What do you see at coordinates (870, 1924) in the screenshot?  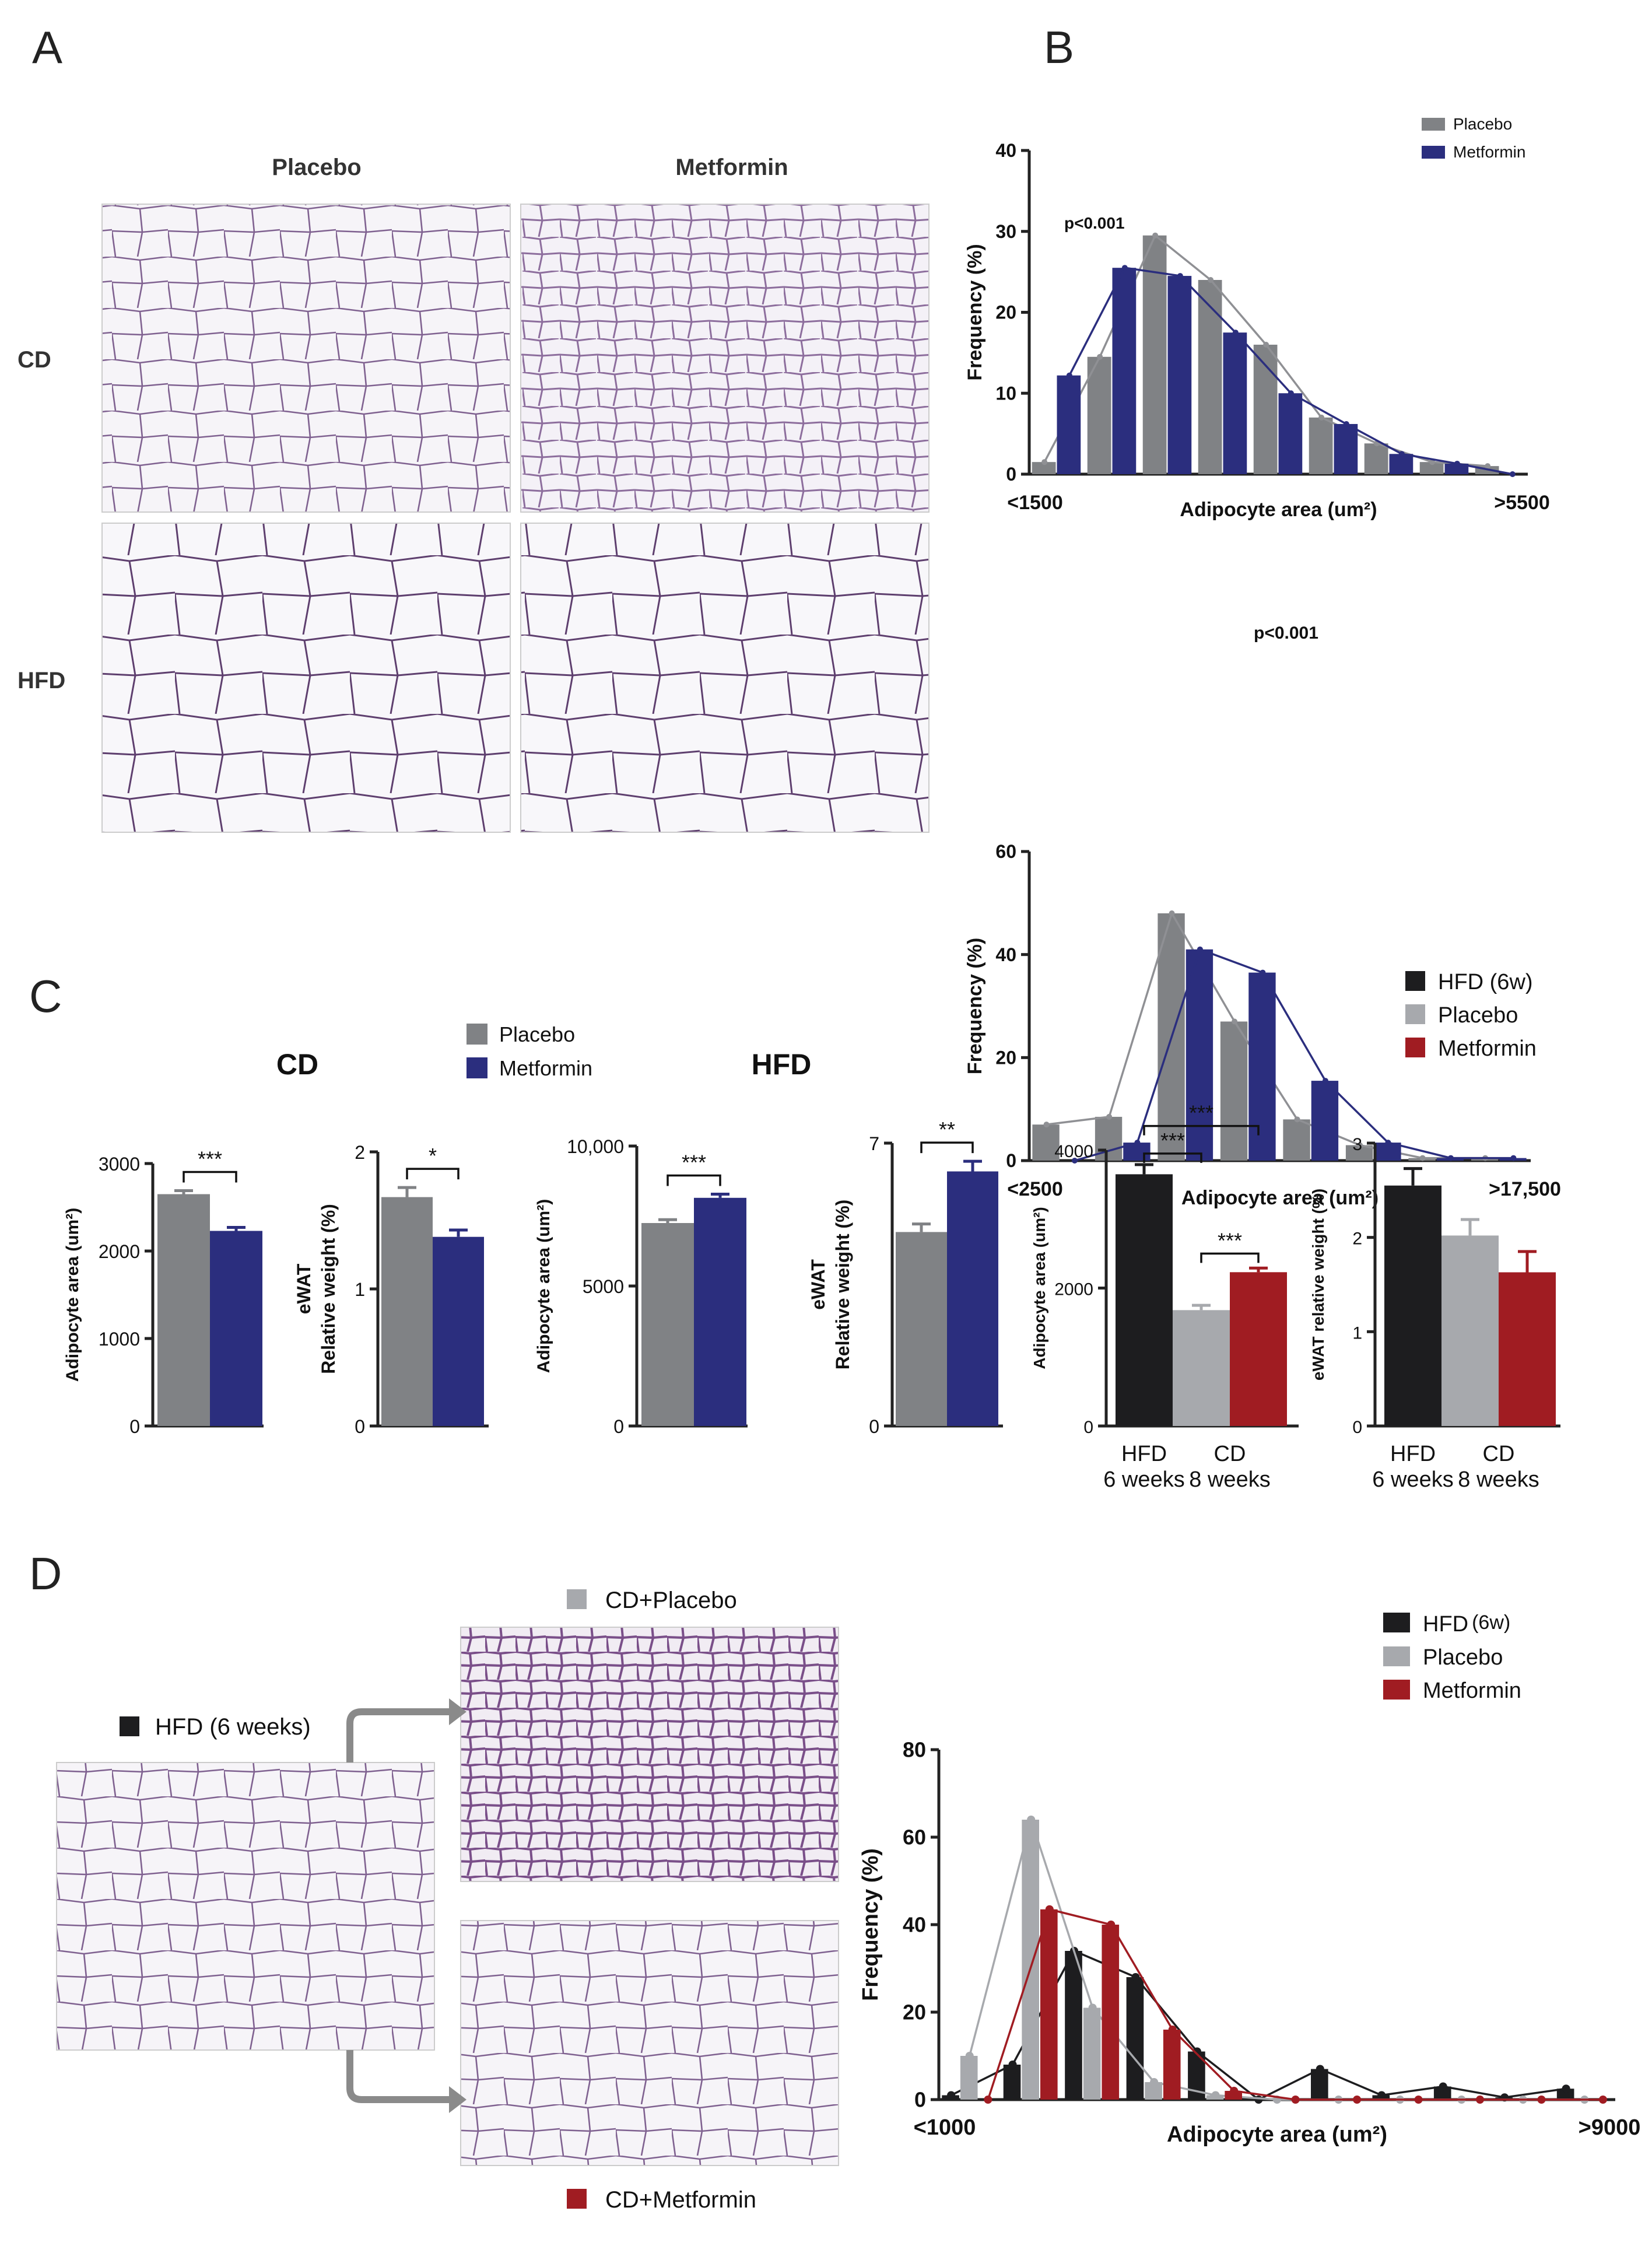 I see `y-axis-title: Frequency (%)` at bounding box center [870, 1924].